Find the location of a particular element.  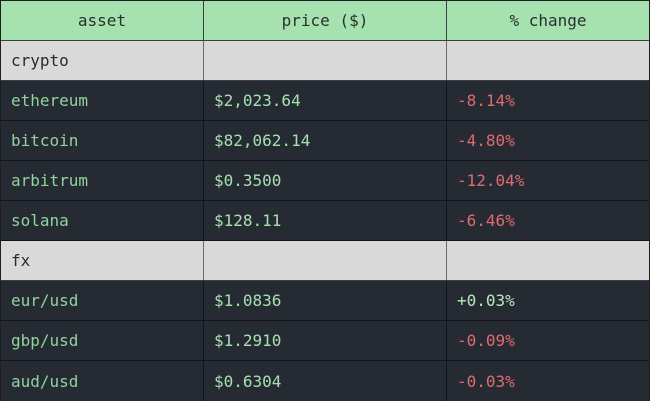

price-cell: $0.3500 is located at coordinates (325, 180).